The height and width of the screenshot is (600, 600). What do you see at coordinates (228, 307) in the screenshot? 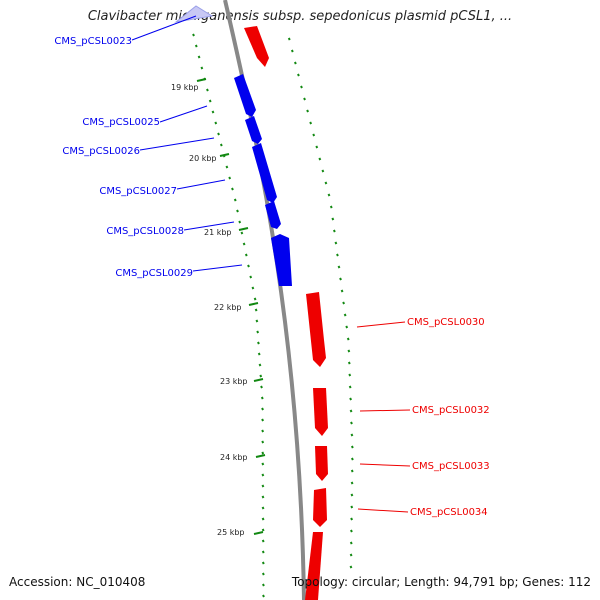
I see `kbp-tick-label: 22 kbp` at bounding box center [228, 307].